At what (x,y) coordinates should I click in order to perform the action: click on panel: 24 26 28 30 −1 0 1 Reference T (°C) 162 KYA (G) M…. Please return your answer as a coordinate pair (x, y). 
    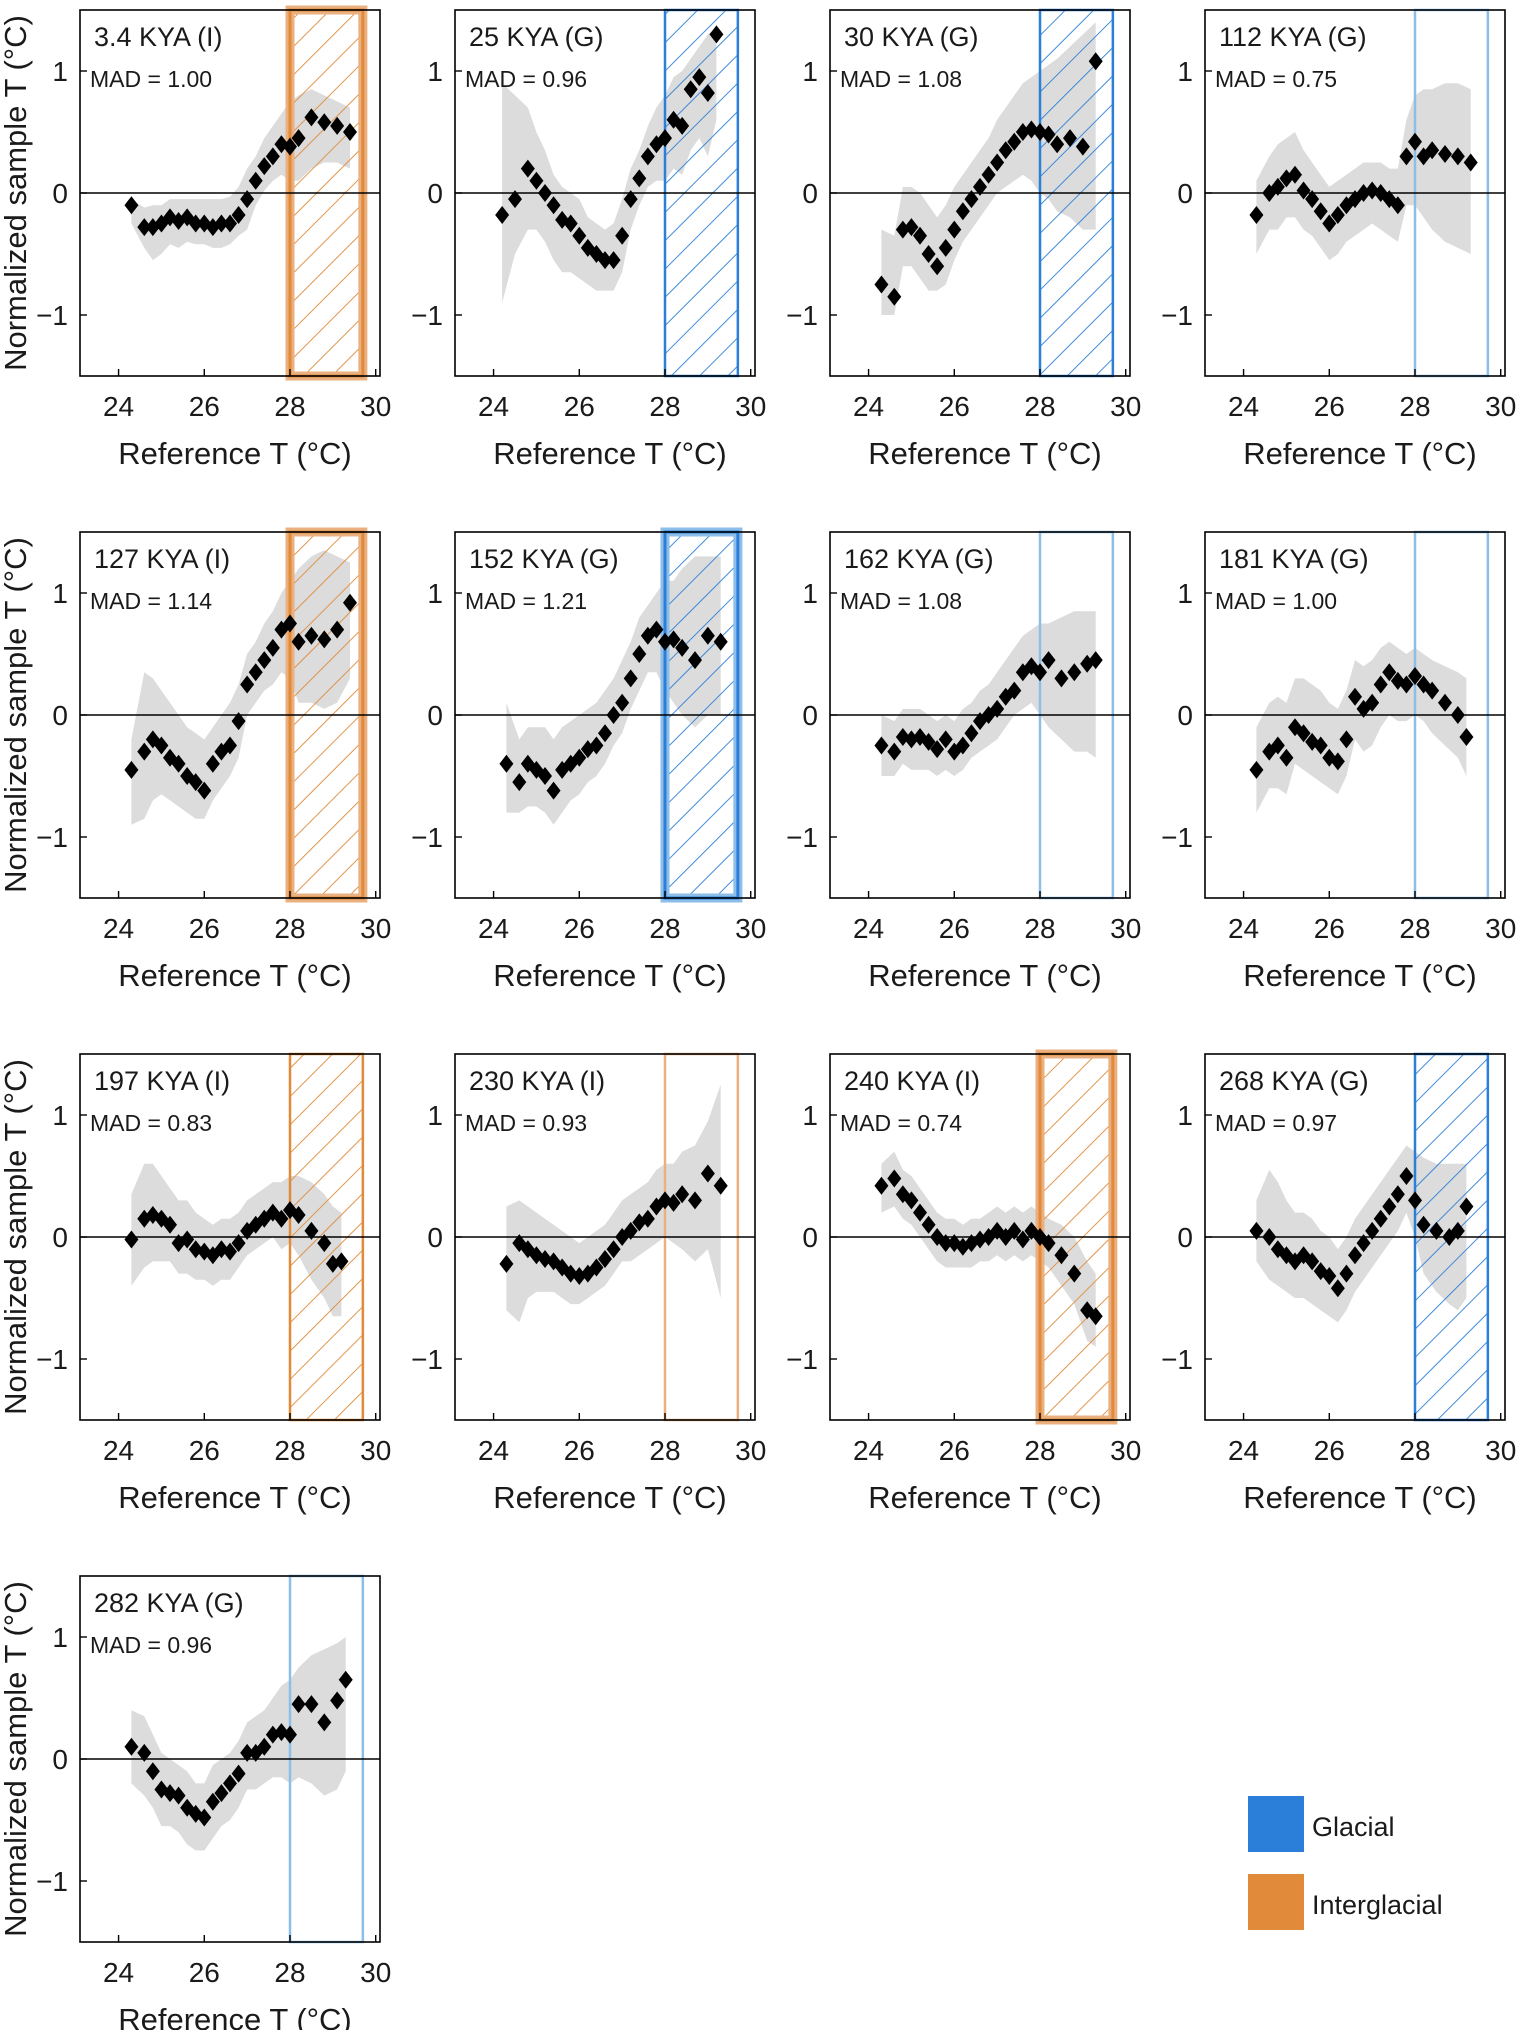
    Looking at the image, I should click on (963, 761).